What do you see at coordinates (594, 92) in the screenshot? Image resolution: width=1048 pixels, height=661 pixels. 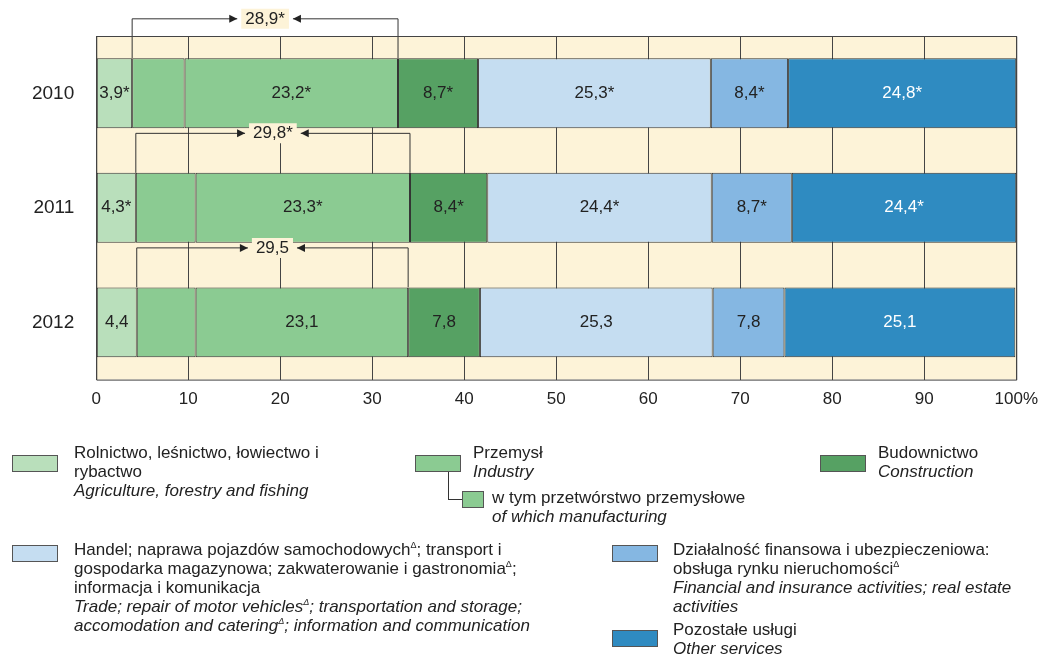 I see `data-label: 25,3*` at bounding box center [594, 92].